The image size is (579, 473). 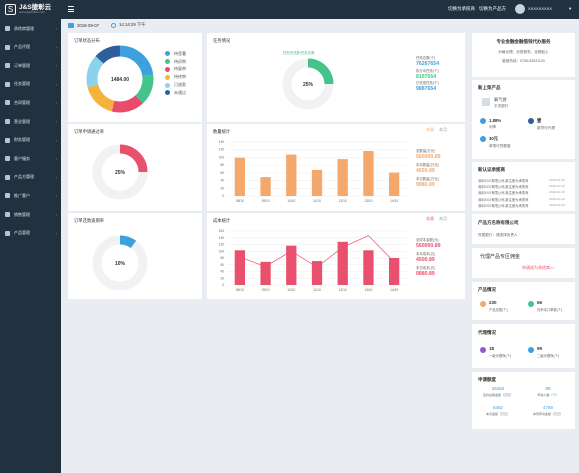 What do you see at coordinates (180, 69) in the screenshot?
I see `legend-label: 待复审` at bounding box center [180, 69].